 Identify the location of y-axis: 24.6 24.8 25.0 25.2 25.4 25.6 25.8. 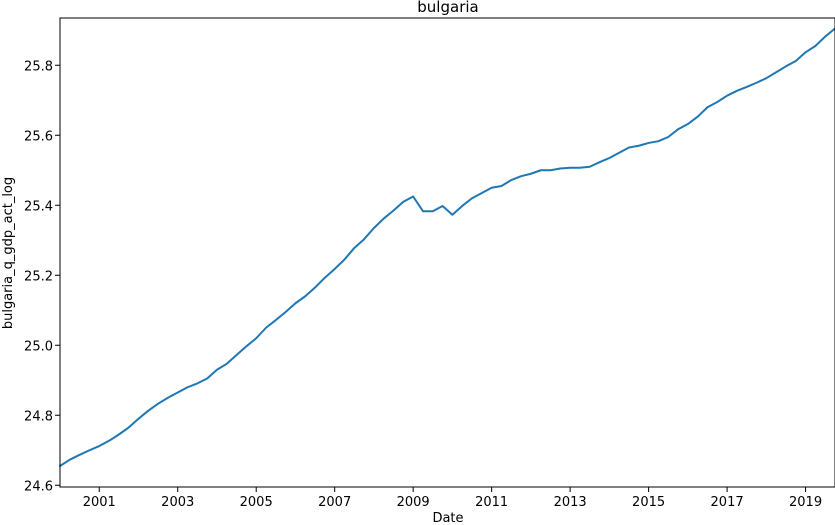
(42, 276).